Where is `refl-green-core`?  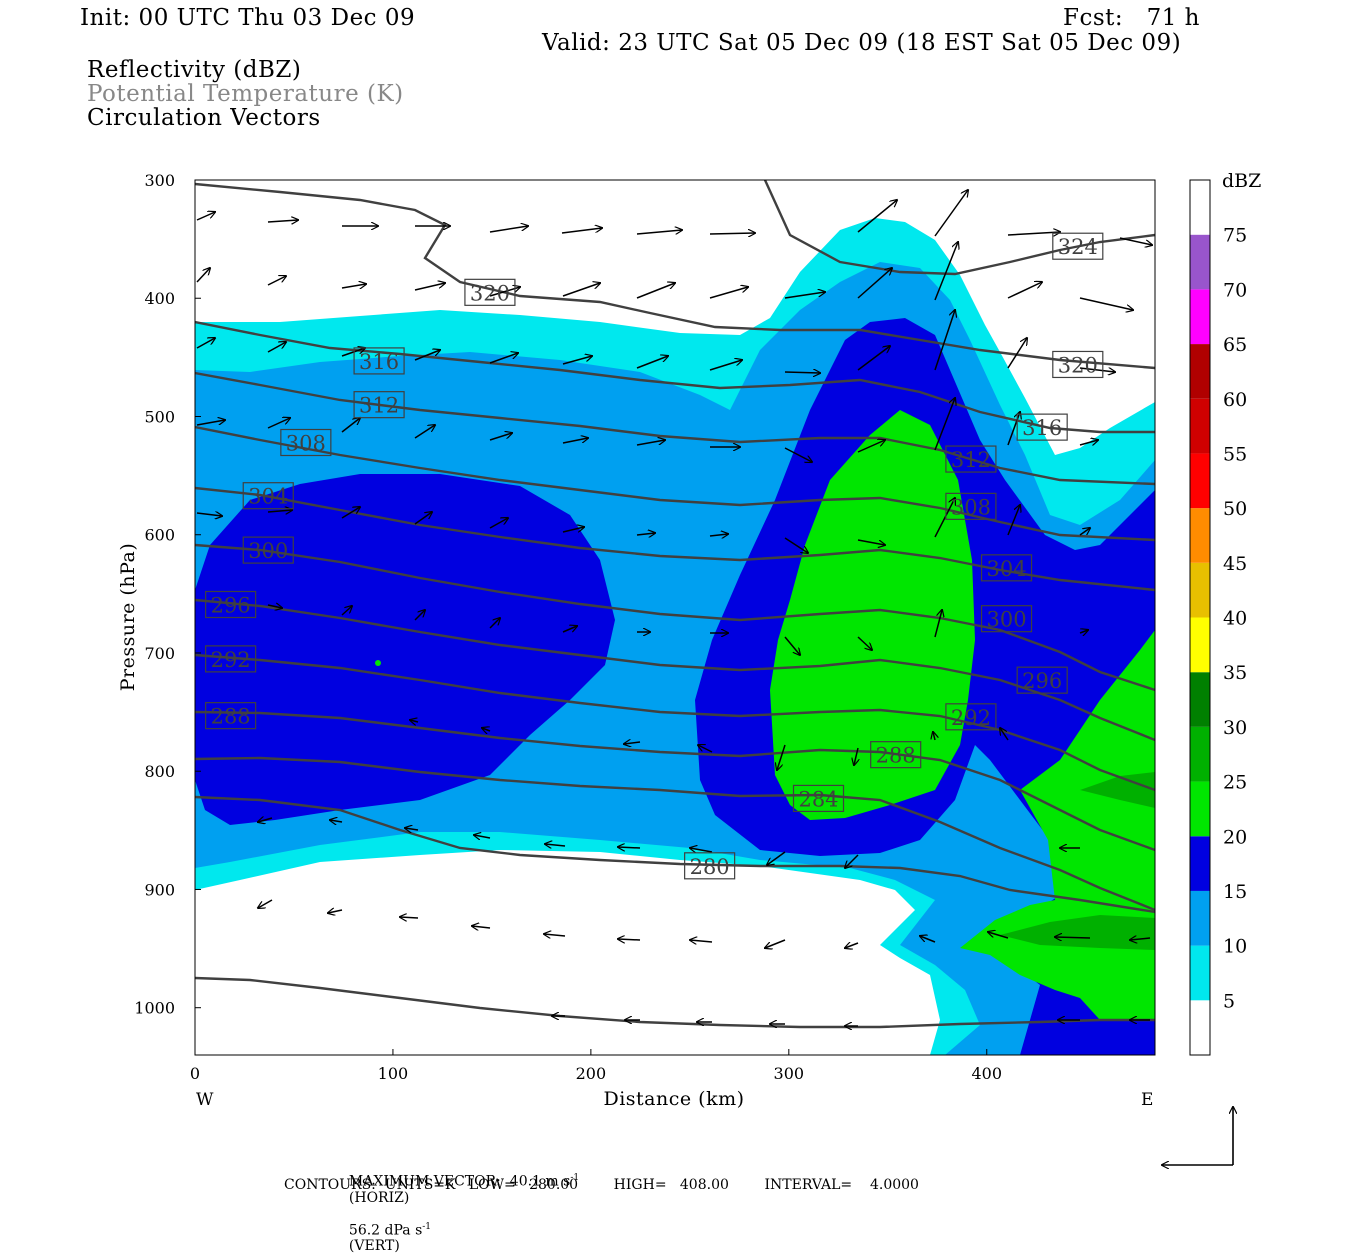
refl-green-core is located at coordinates (872, 615).